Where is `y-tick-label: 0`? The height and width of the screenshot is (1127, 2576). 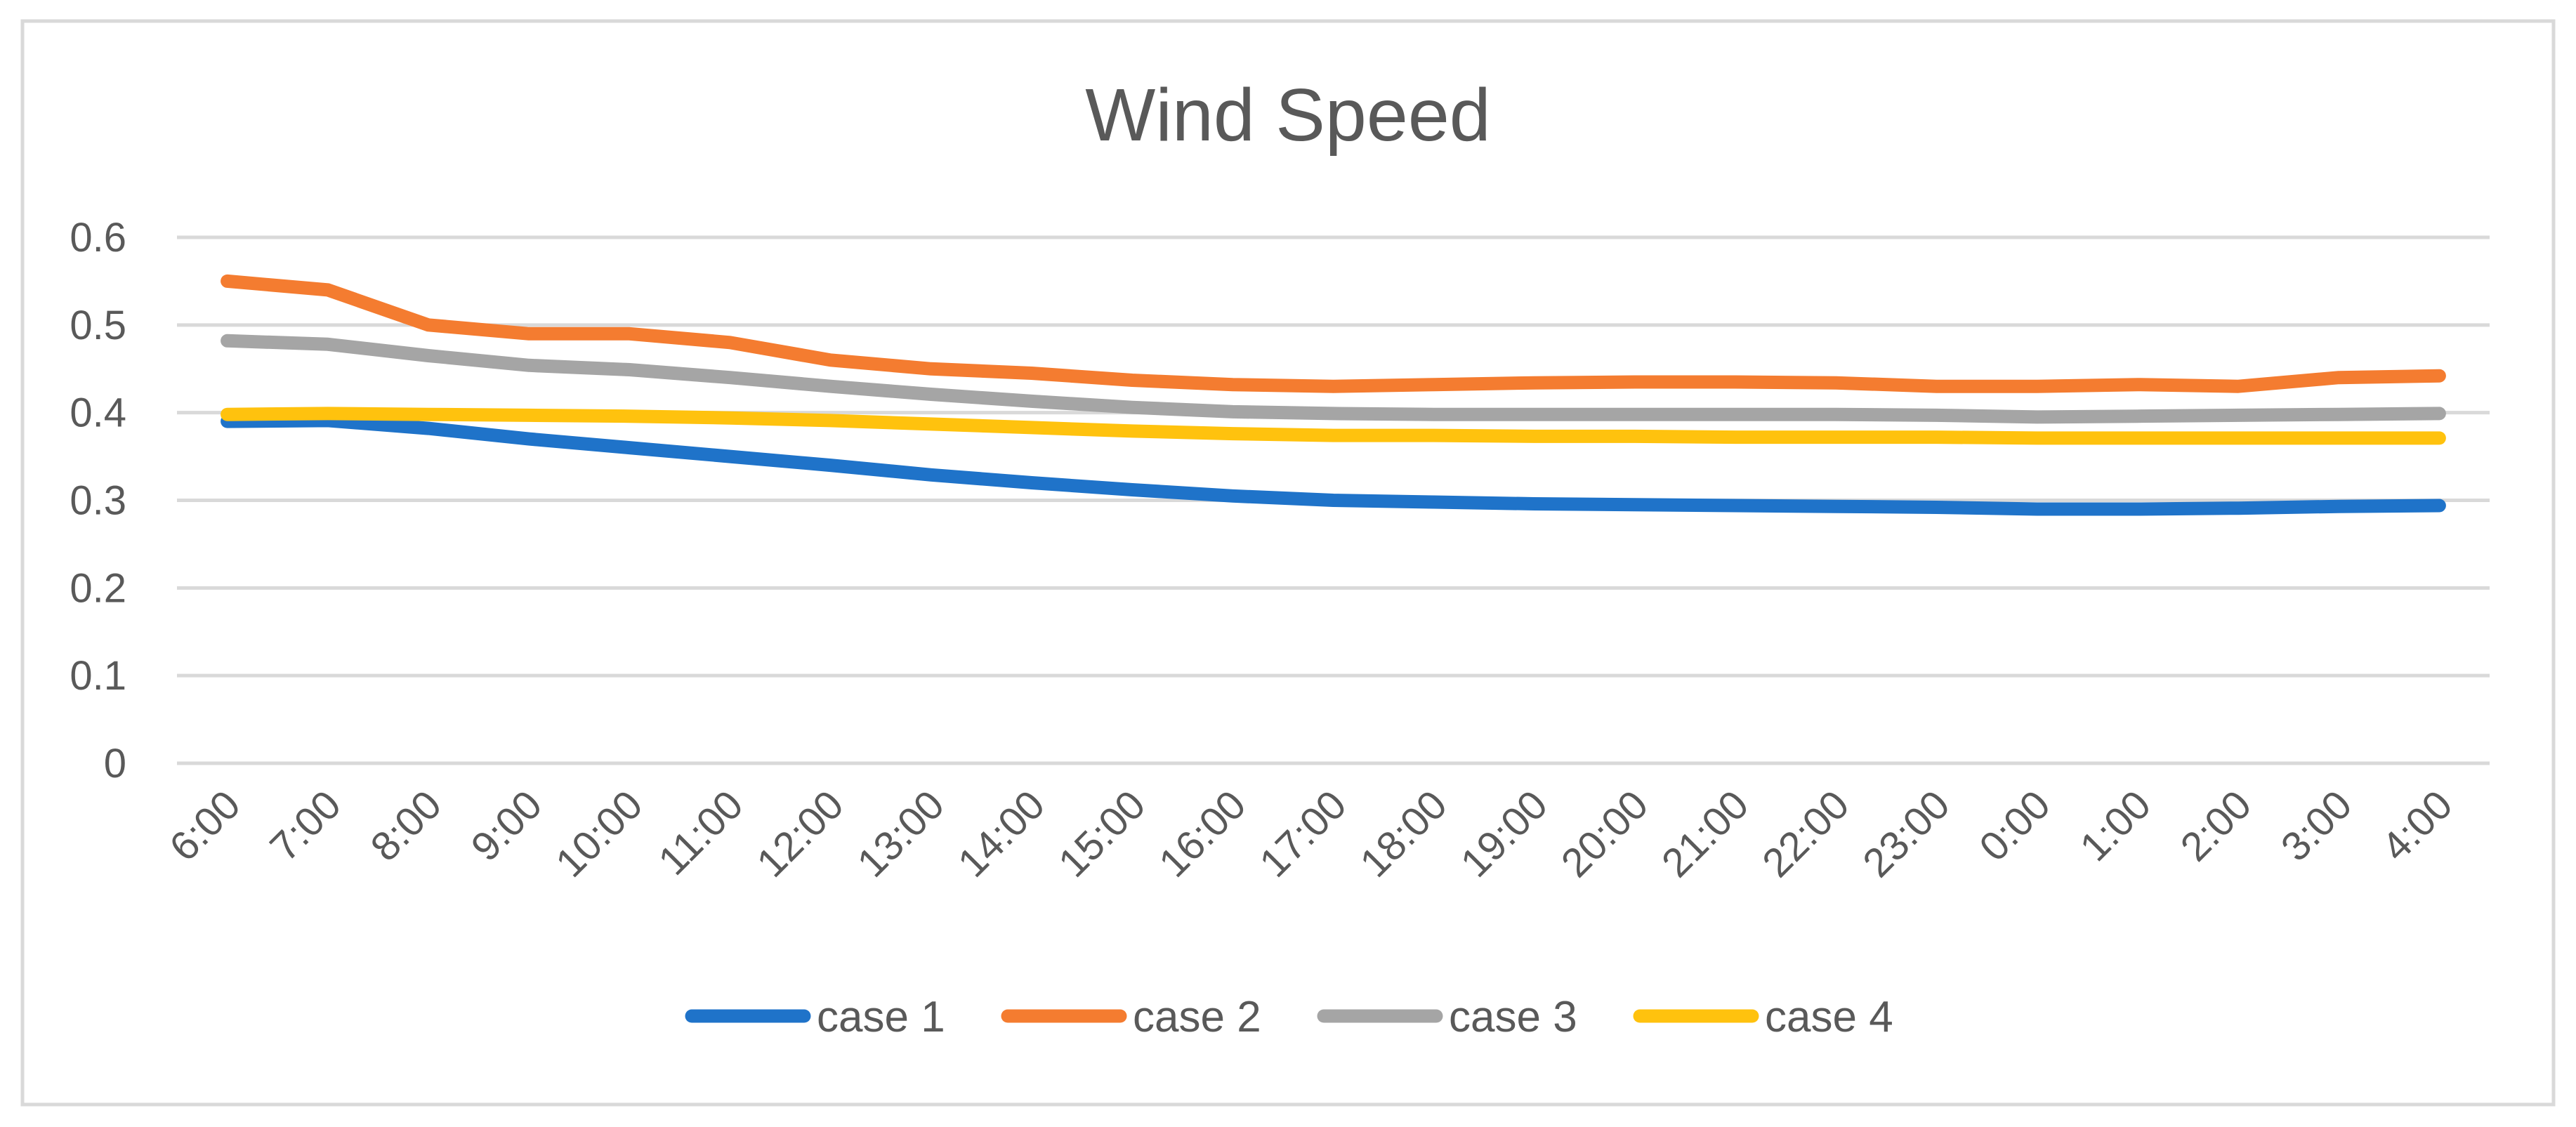 y-tick-label: 0 is located at coordinates (115, 763).